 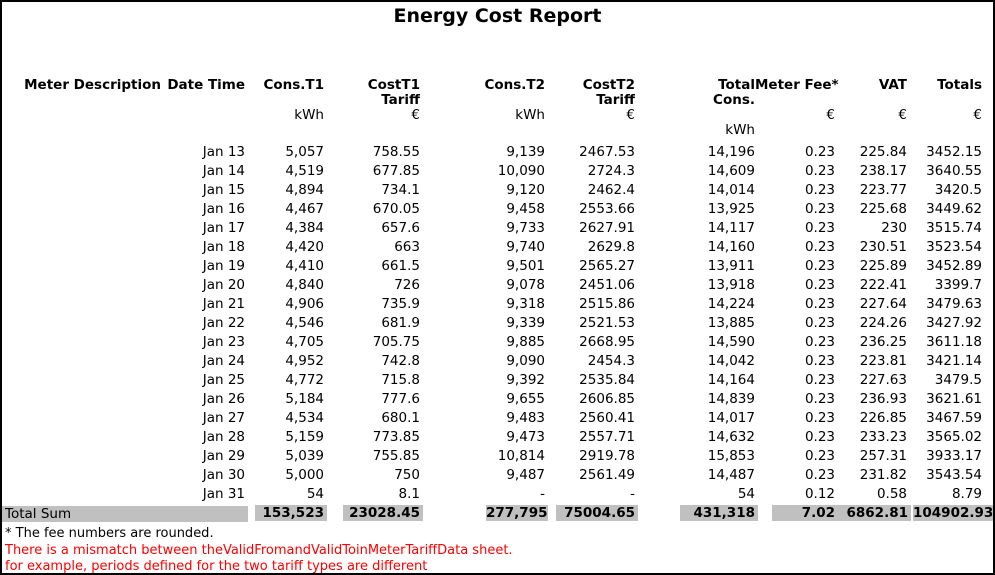 What do you see at coordinates (731, 152) in the screenshot?
I see `cell-total_cons: 14,196` at bounding box center [731, 152].